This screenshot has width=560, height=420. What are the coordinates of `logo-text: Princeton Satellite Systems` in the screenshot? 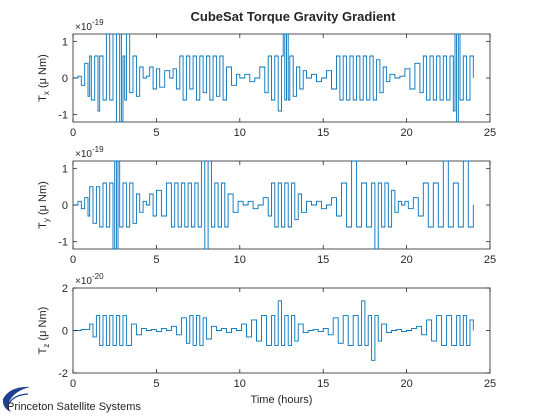 It's located at (74, 407).